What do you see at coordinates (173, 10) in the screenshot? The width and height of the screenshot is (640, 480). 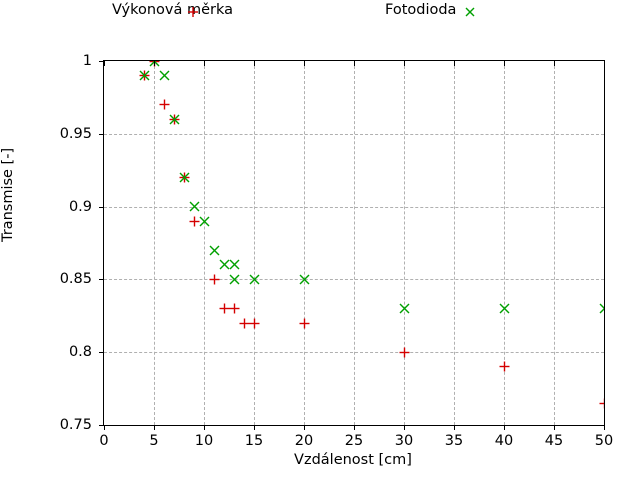 I see `legend-label-power-meter: Výkonová měrka` at bounding box center [173, 10].